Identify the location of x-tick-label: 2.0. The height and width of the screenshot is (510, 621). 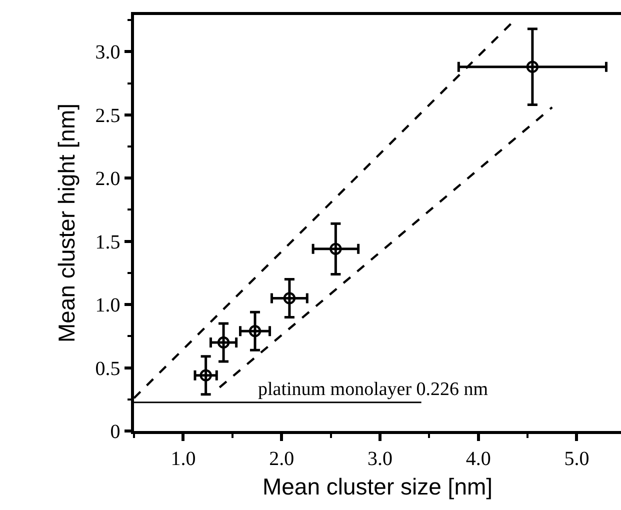
(281, 459).